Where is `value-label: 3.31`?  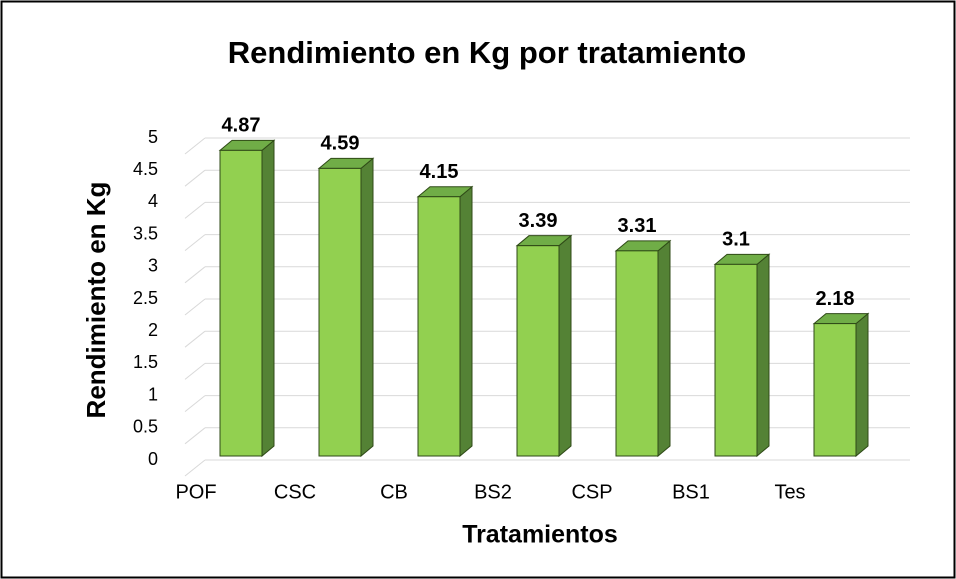
value-label: 3.31 is located at coordinates (637, 226).